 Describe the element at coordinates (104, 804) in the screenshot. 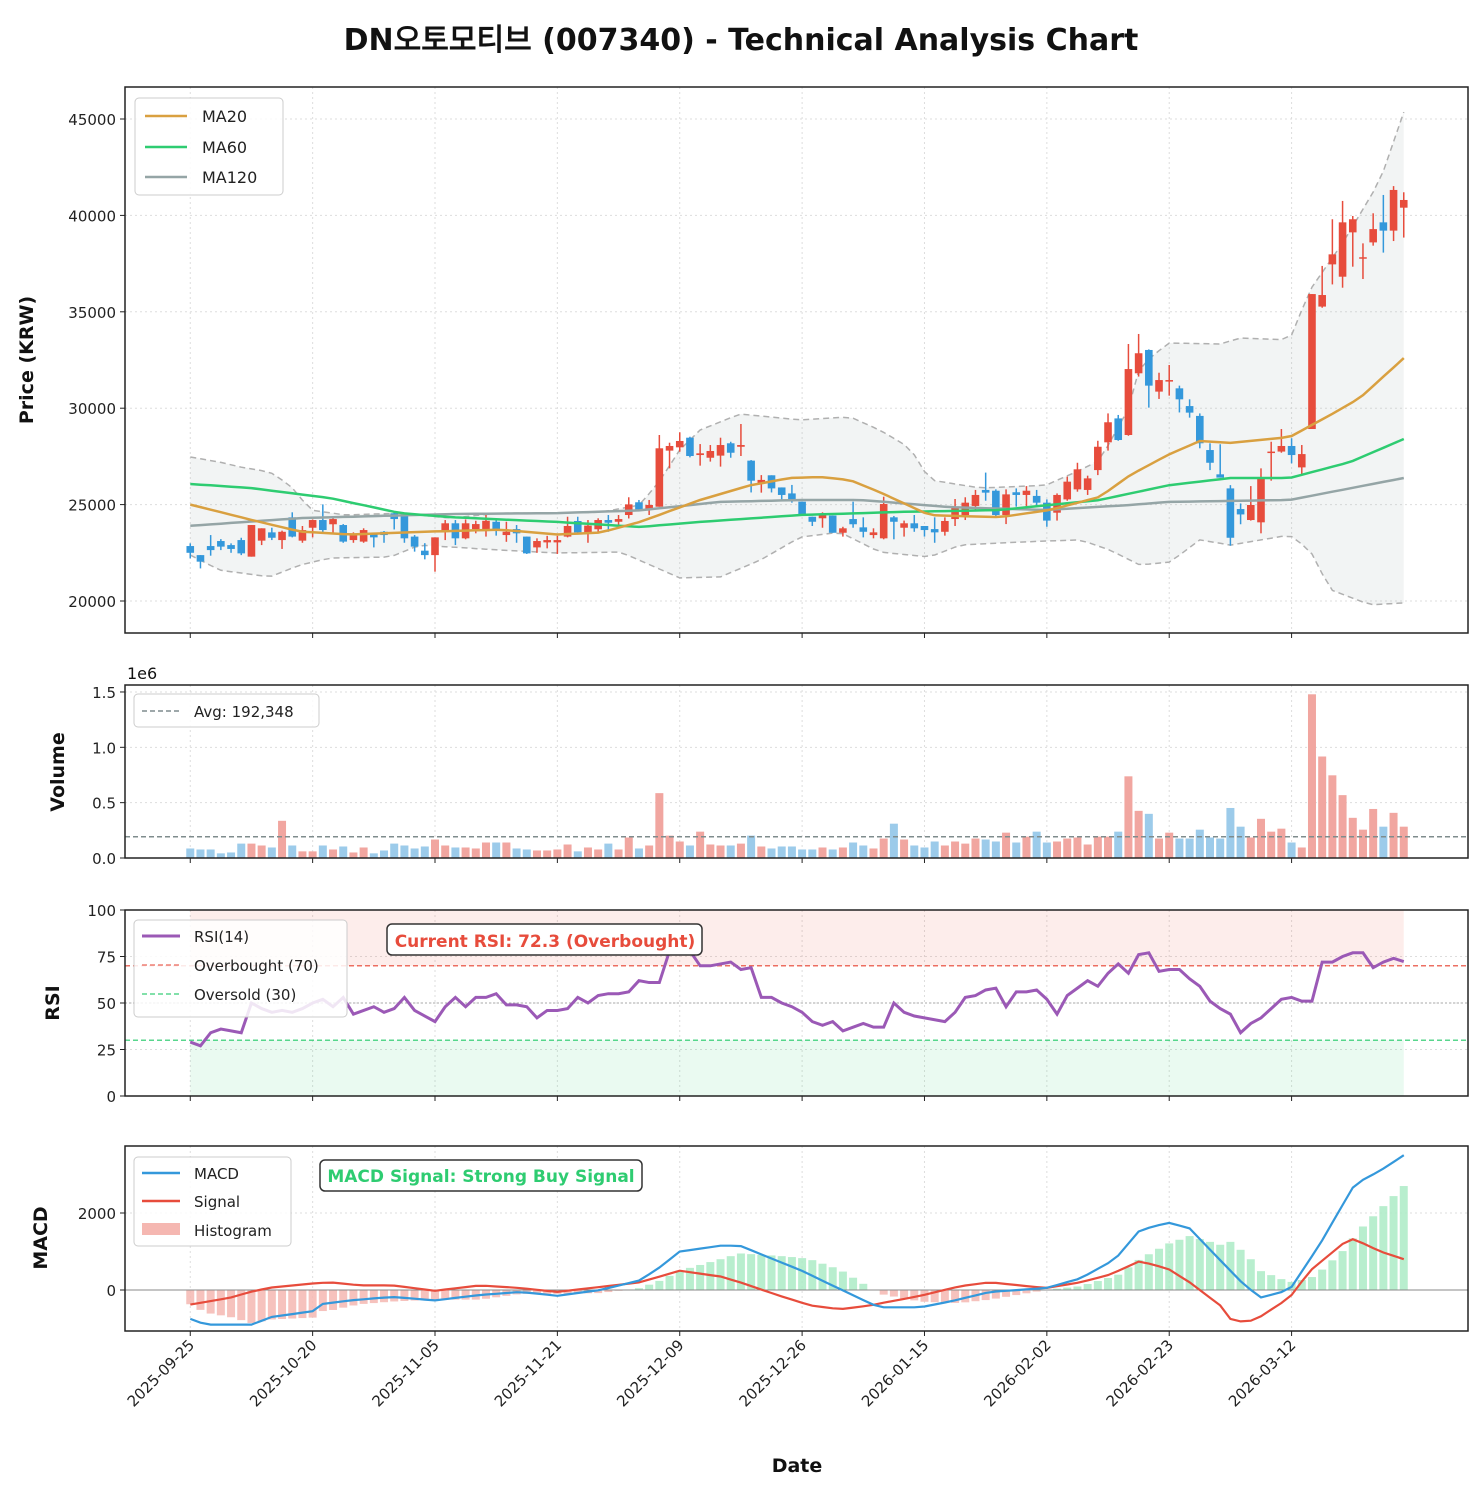

I see `y-tick-label: 0.5` at that location.